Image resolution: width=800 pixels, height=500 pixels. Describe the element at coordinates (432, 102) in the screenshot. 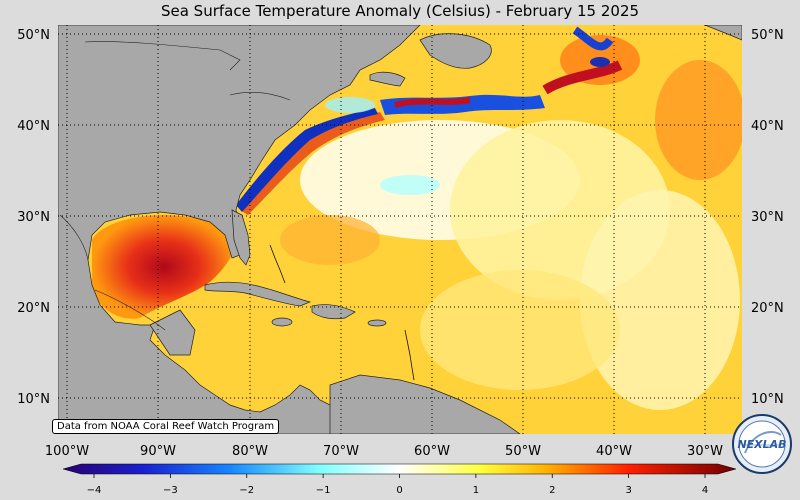

I see `north-warm-streak` at that location.